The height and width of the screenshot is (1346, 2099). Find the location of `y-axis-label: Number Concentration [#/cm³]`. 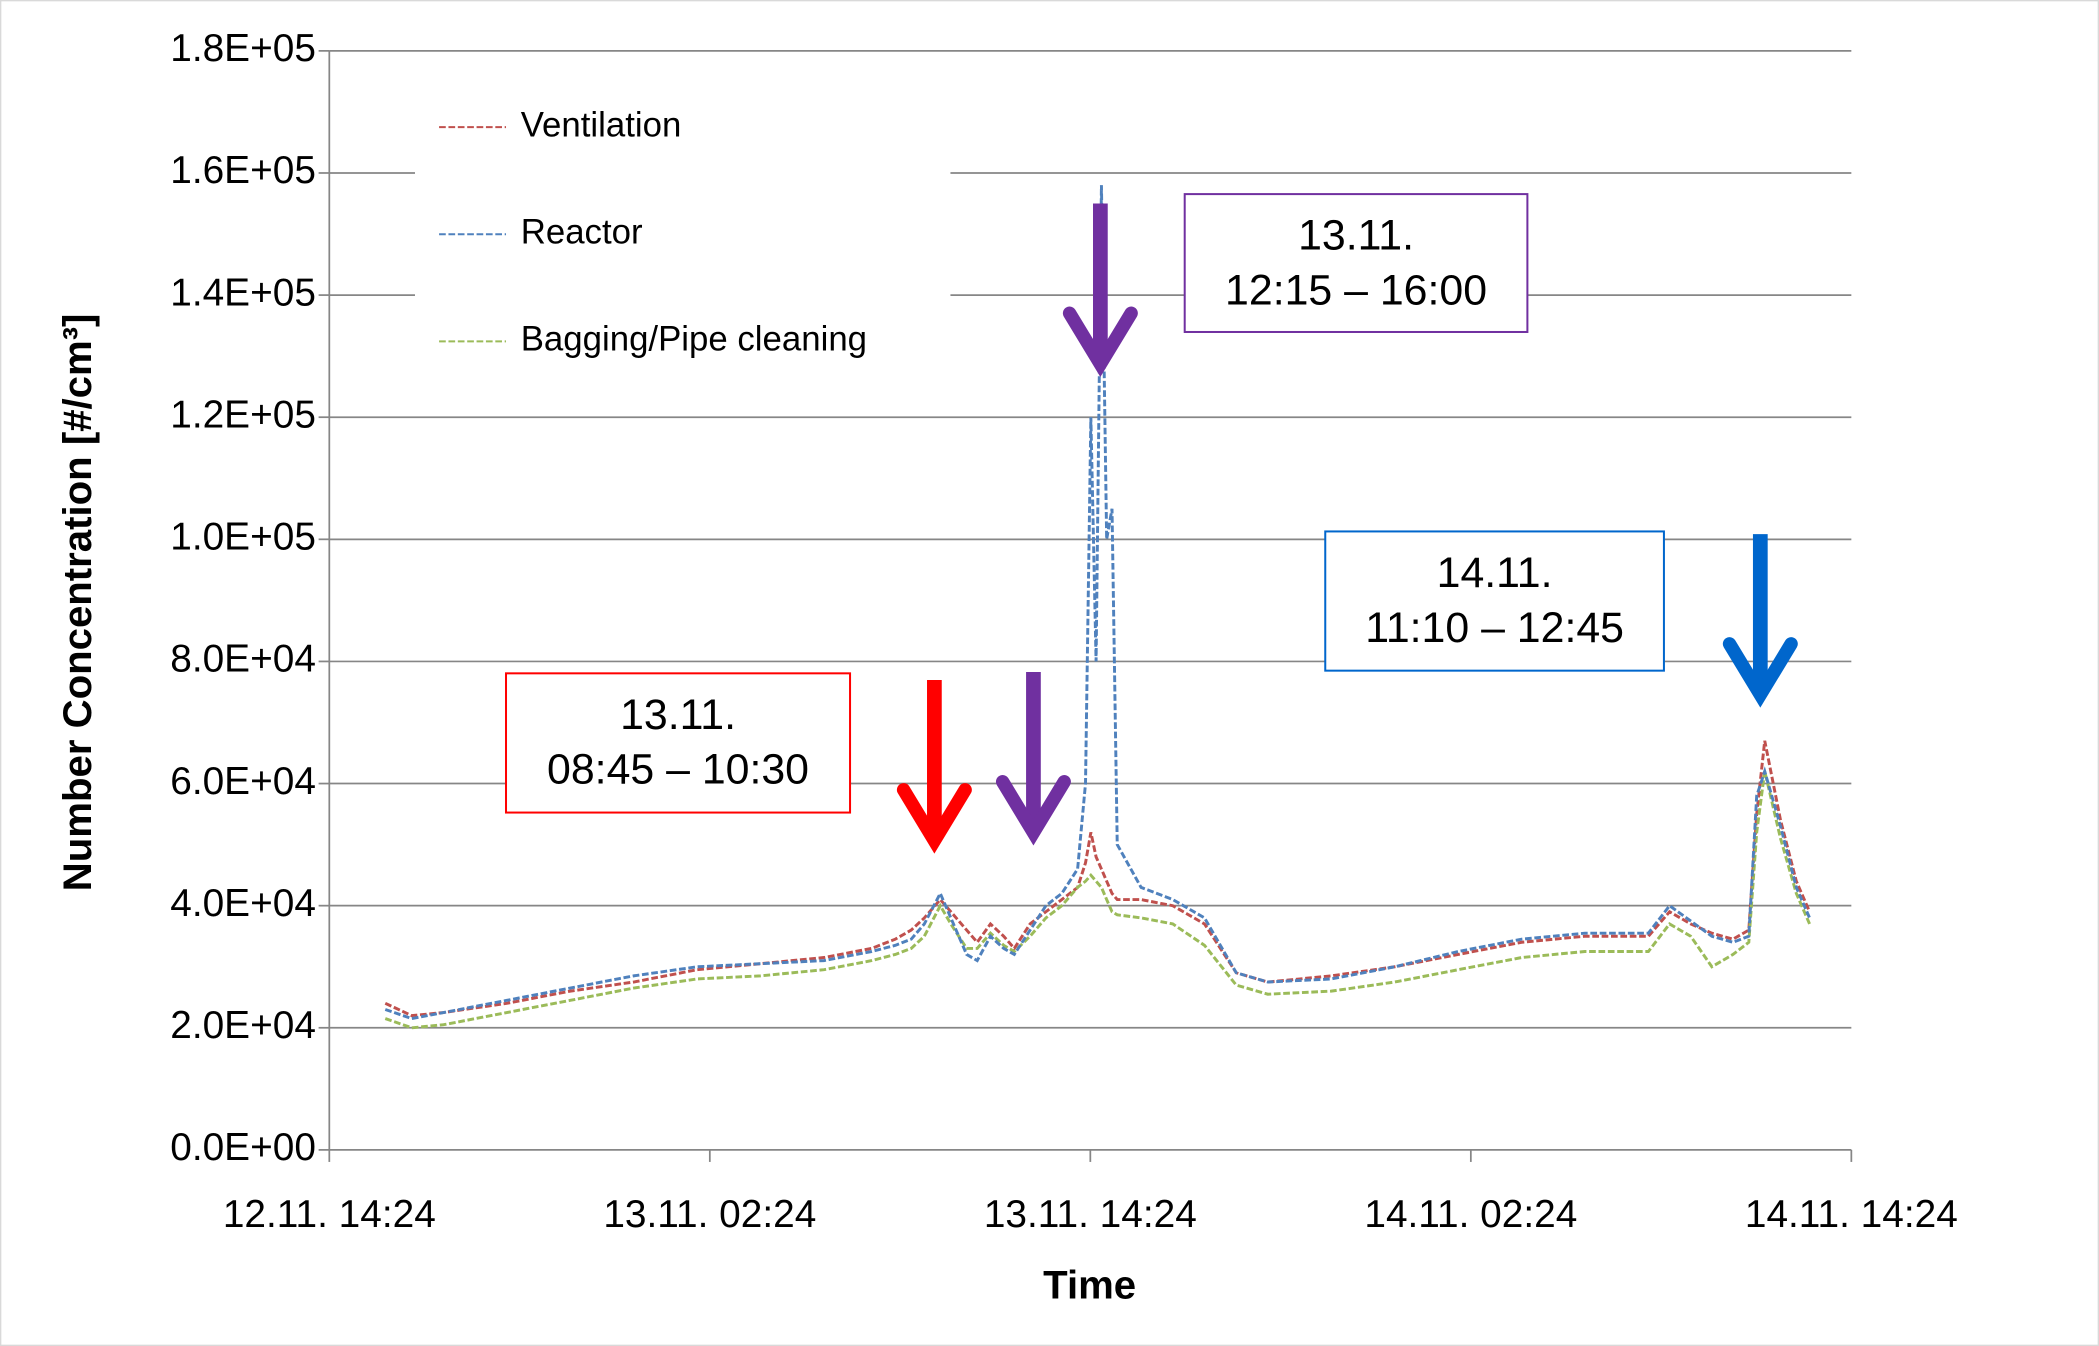

y-axis-label: Number Concentration [#/cm³] is located at coordinates (77, 603).